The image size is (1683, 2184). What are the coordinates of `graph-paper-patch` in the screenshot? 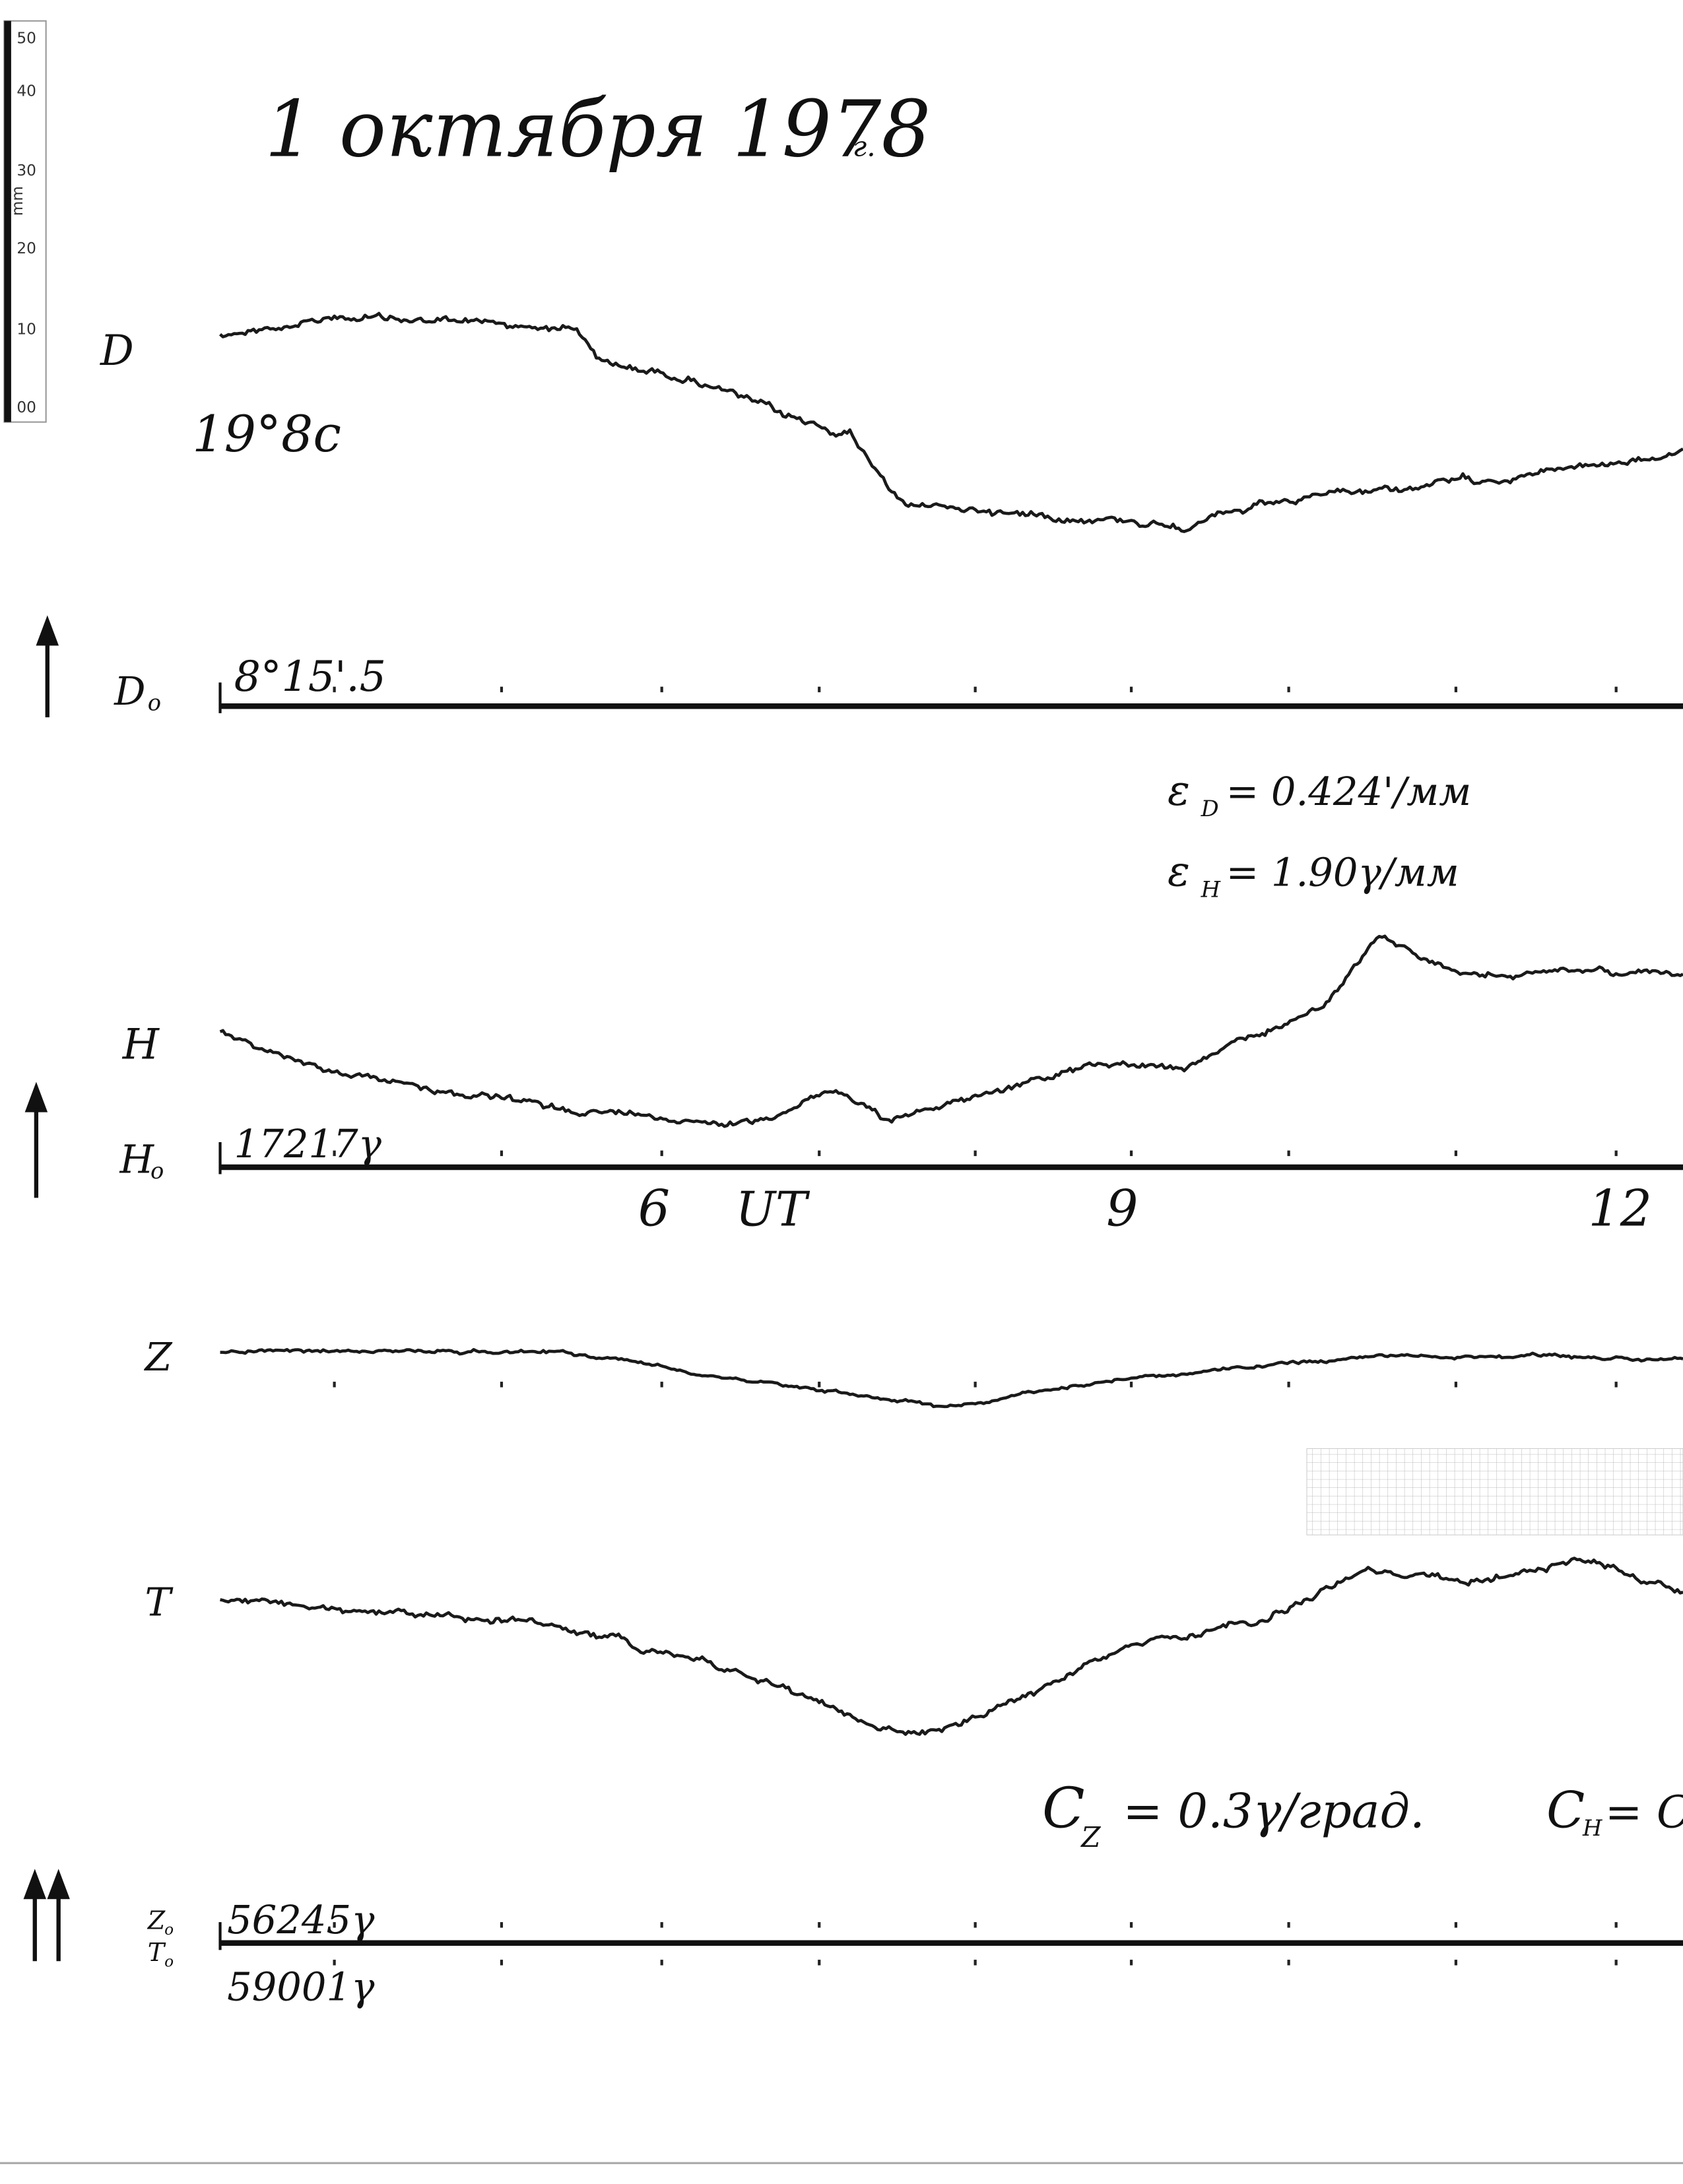 It's located at (1495, 1491).